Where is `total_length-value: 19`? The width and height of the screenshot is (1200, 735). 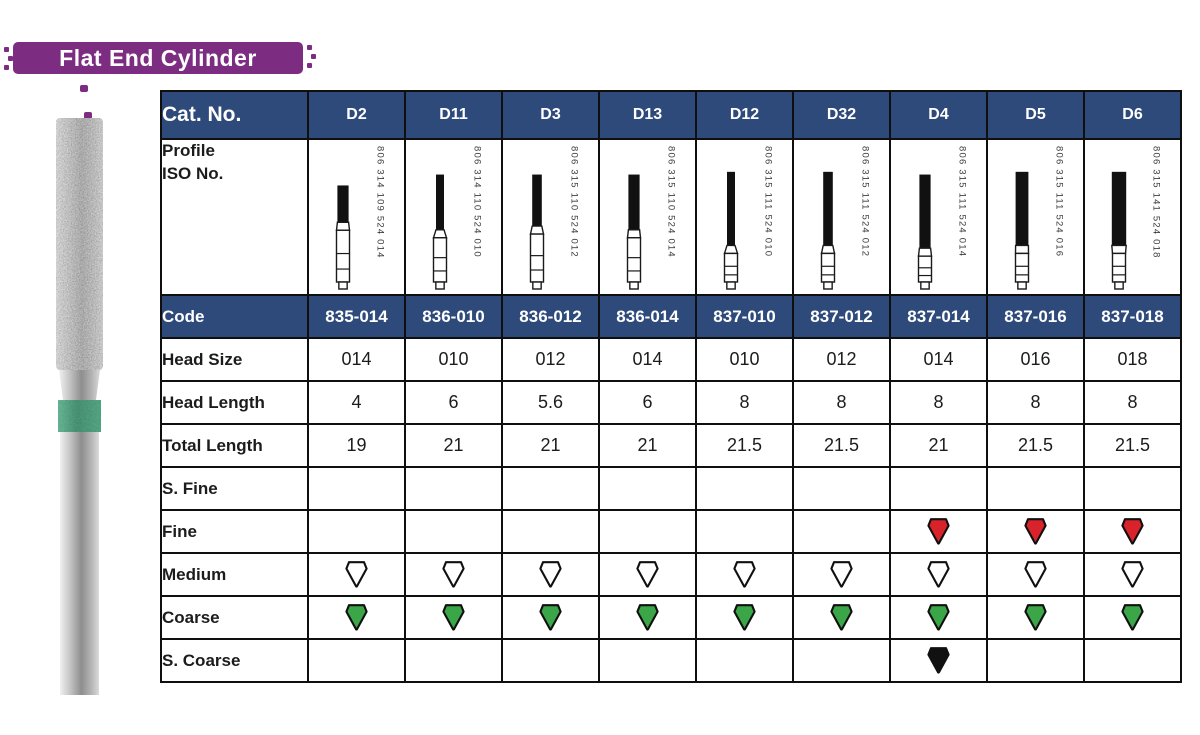 total_length-value: 19 is located at coordinates (356, 445).